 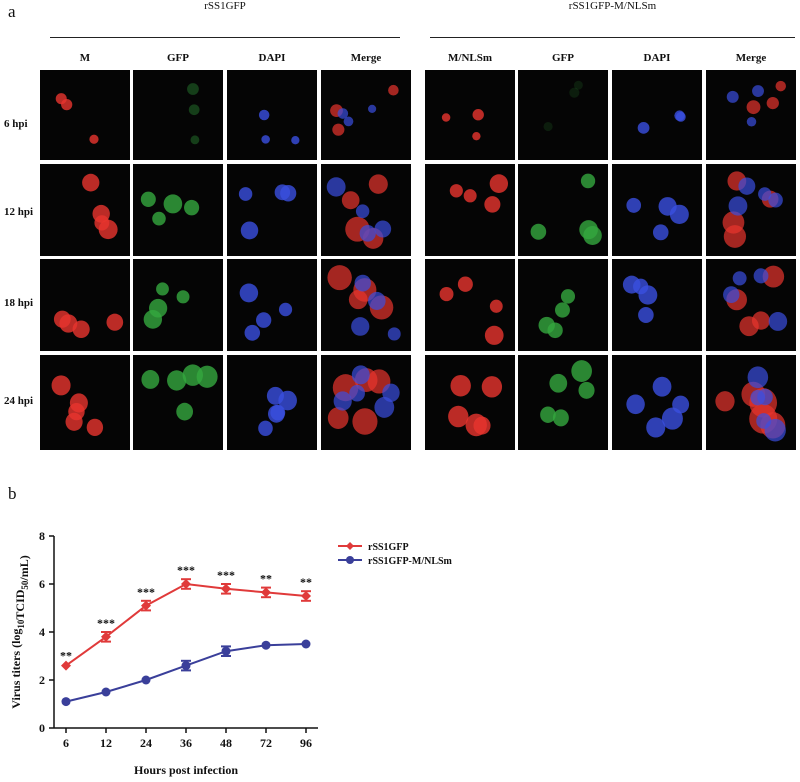 I want to click on micrograph-24hpi-green-mut, so click(x=563, y=402).